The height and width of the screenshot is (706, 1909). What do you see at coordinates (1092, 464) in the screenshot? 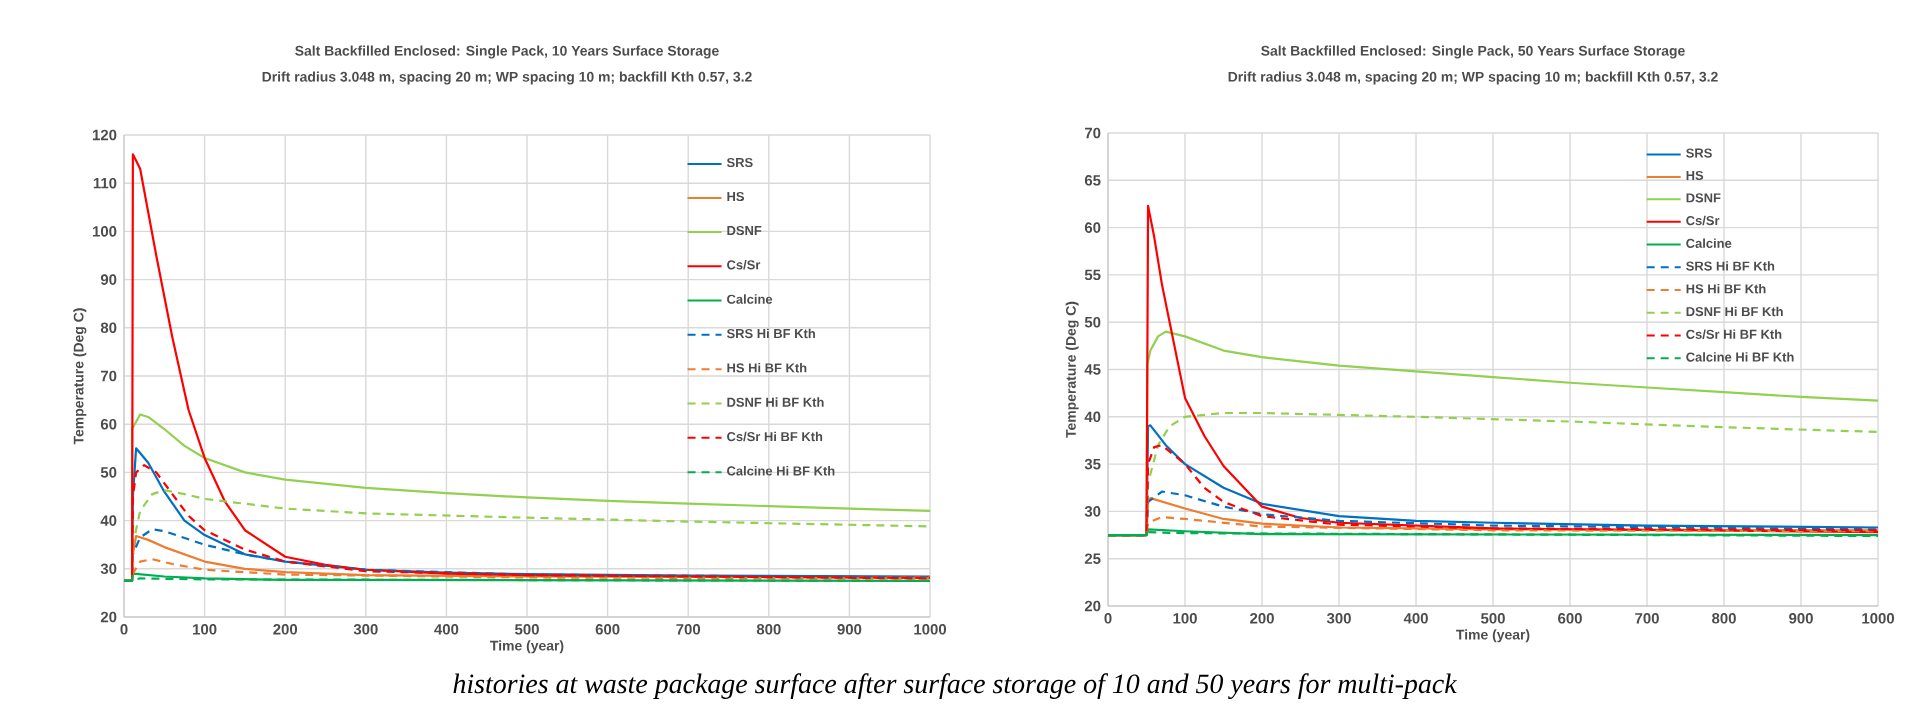
I see `y-tick-label: 35` at bounding box center [1092, 464].